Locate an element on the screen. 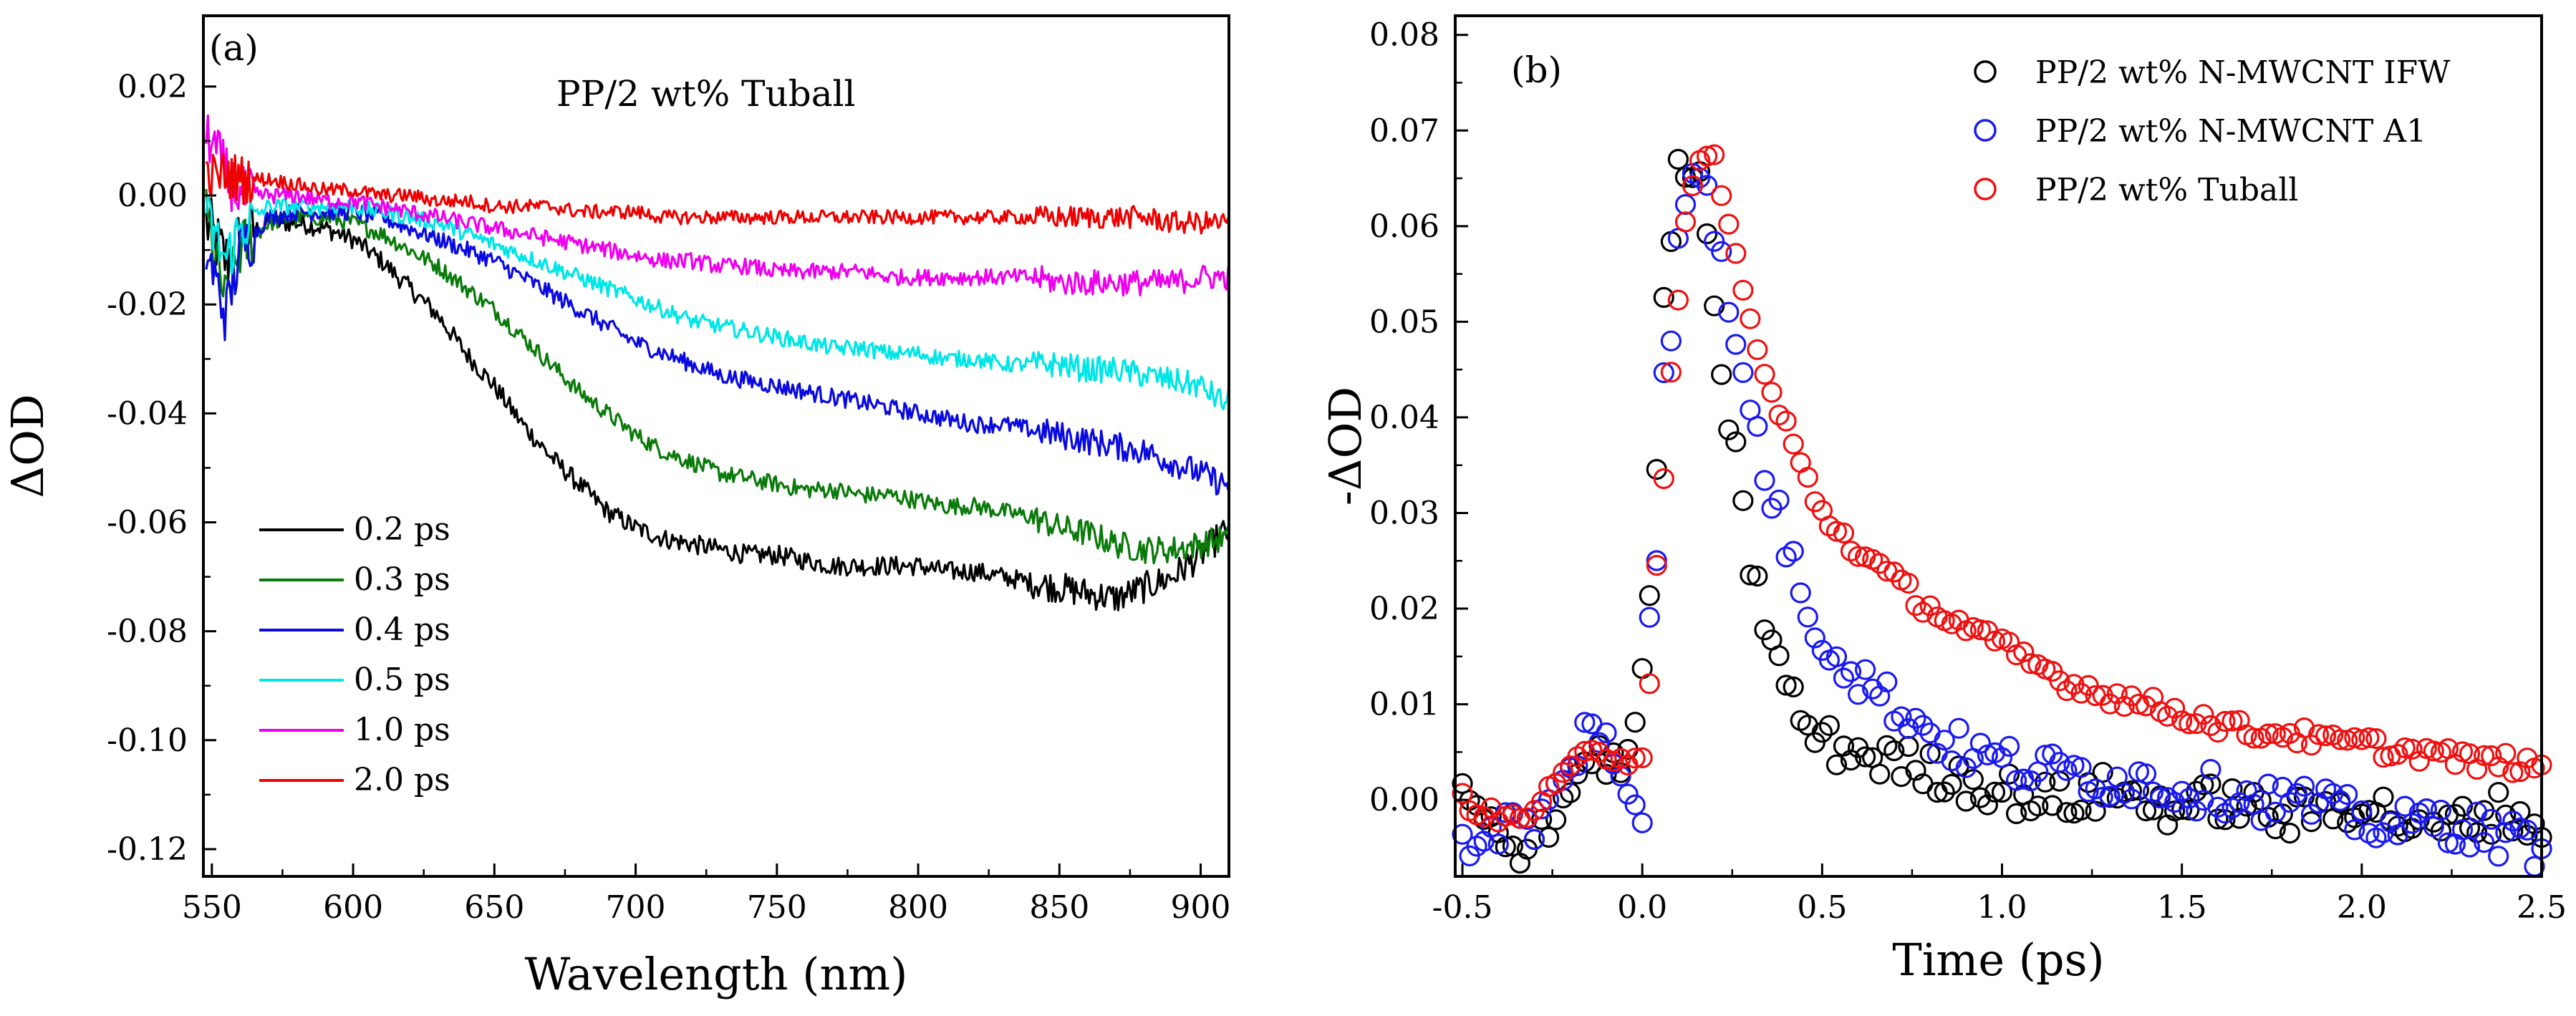  y-tick-label: 0.05 is located at coordinates (1404, 322).